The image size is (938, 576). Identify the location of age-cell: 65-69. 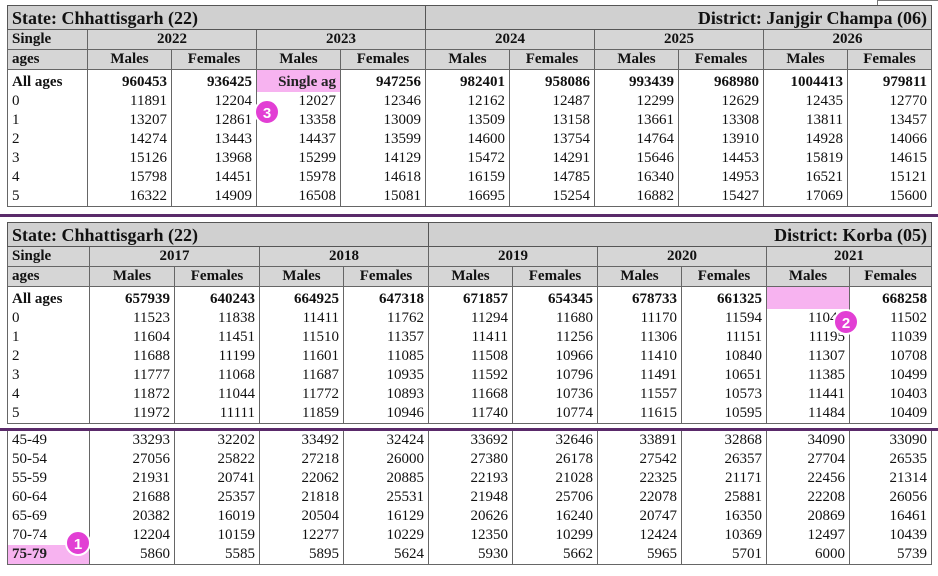
(48, 516).